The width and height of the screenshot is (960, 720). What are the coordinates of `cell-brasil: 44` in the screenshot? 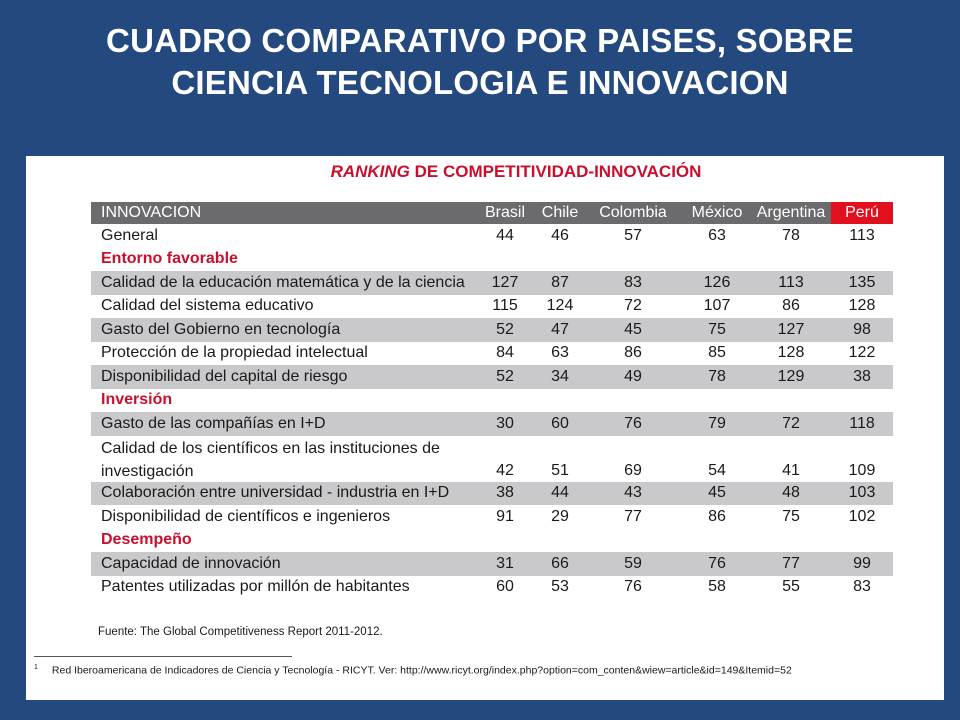 It's located at (505, 235).